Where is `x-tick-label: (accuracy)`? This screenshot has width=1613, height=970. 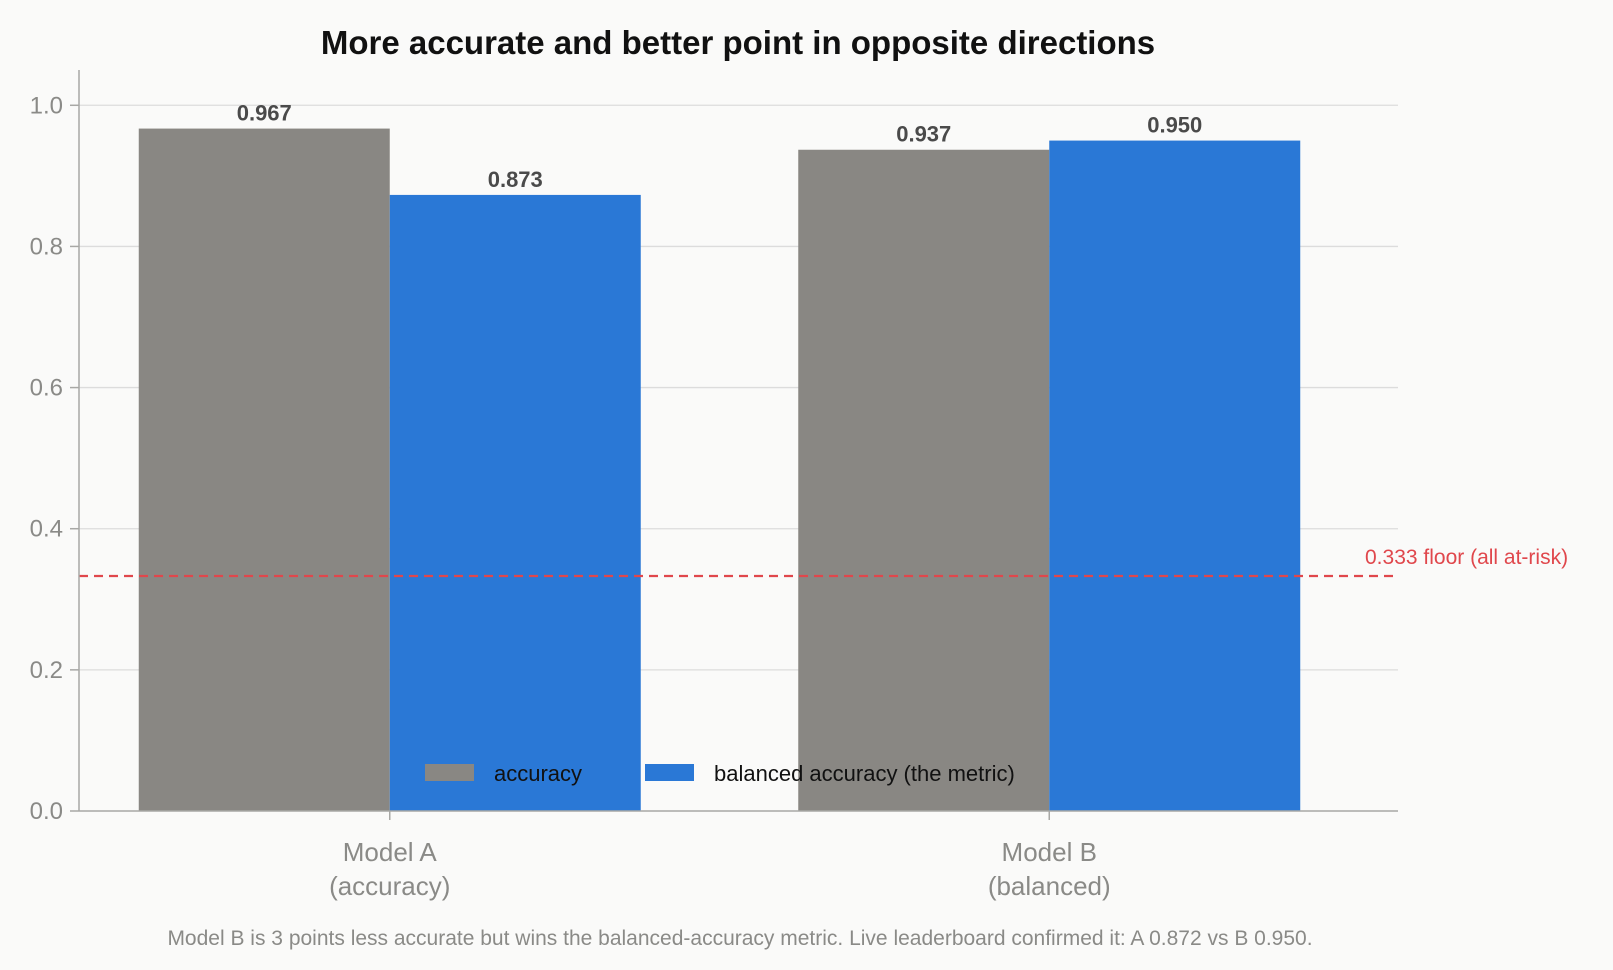
x-tick-label: (accuracy) is located at coordinates (389, 886).